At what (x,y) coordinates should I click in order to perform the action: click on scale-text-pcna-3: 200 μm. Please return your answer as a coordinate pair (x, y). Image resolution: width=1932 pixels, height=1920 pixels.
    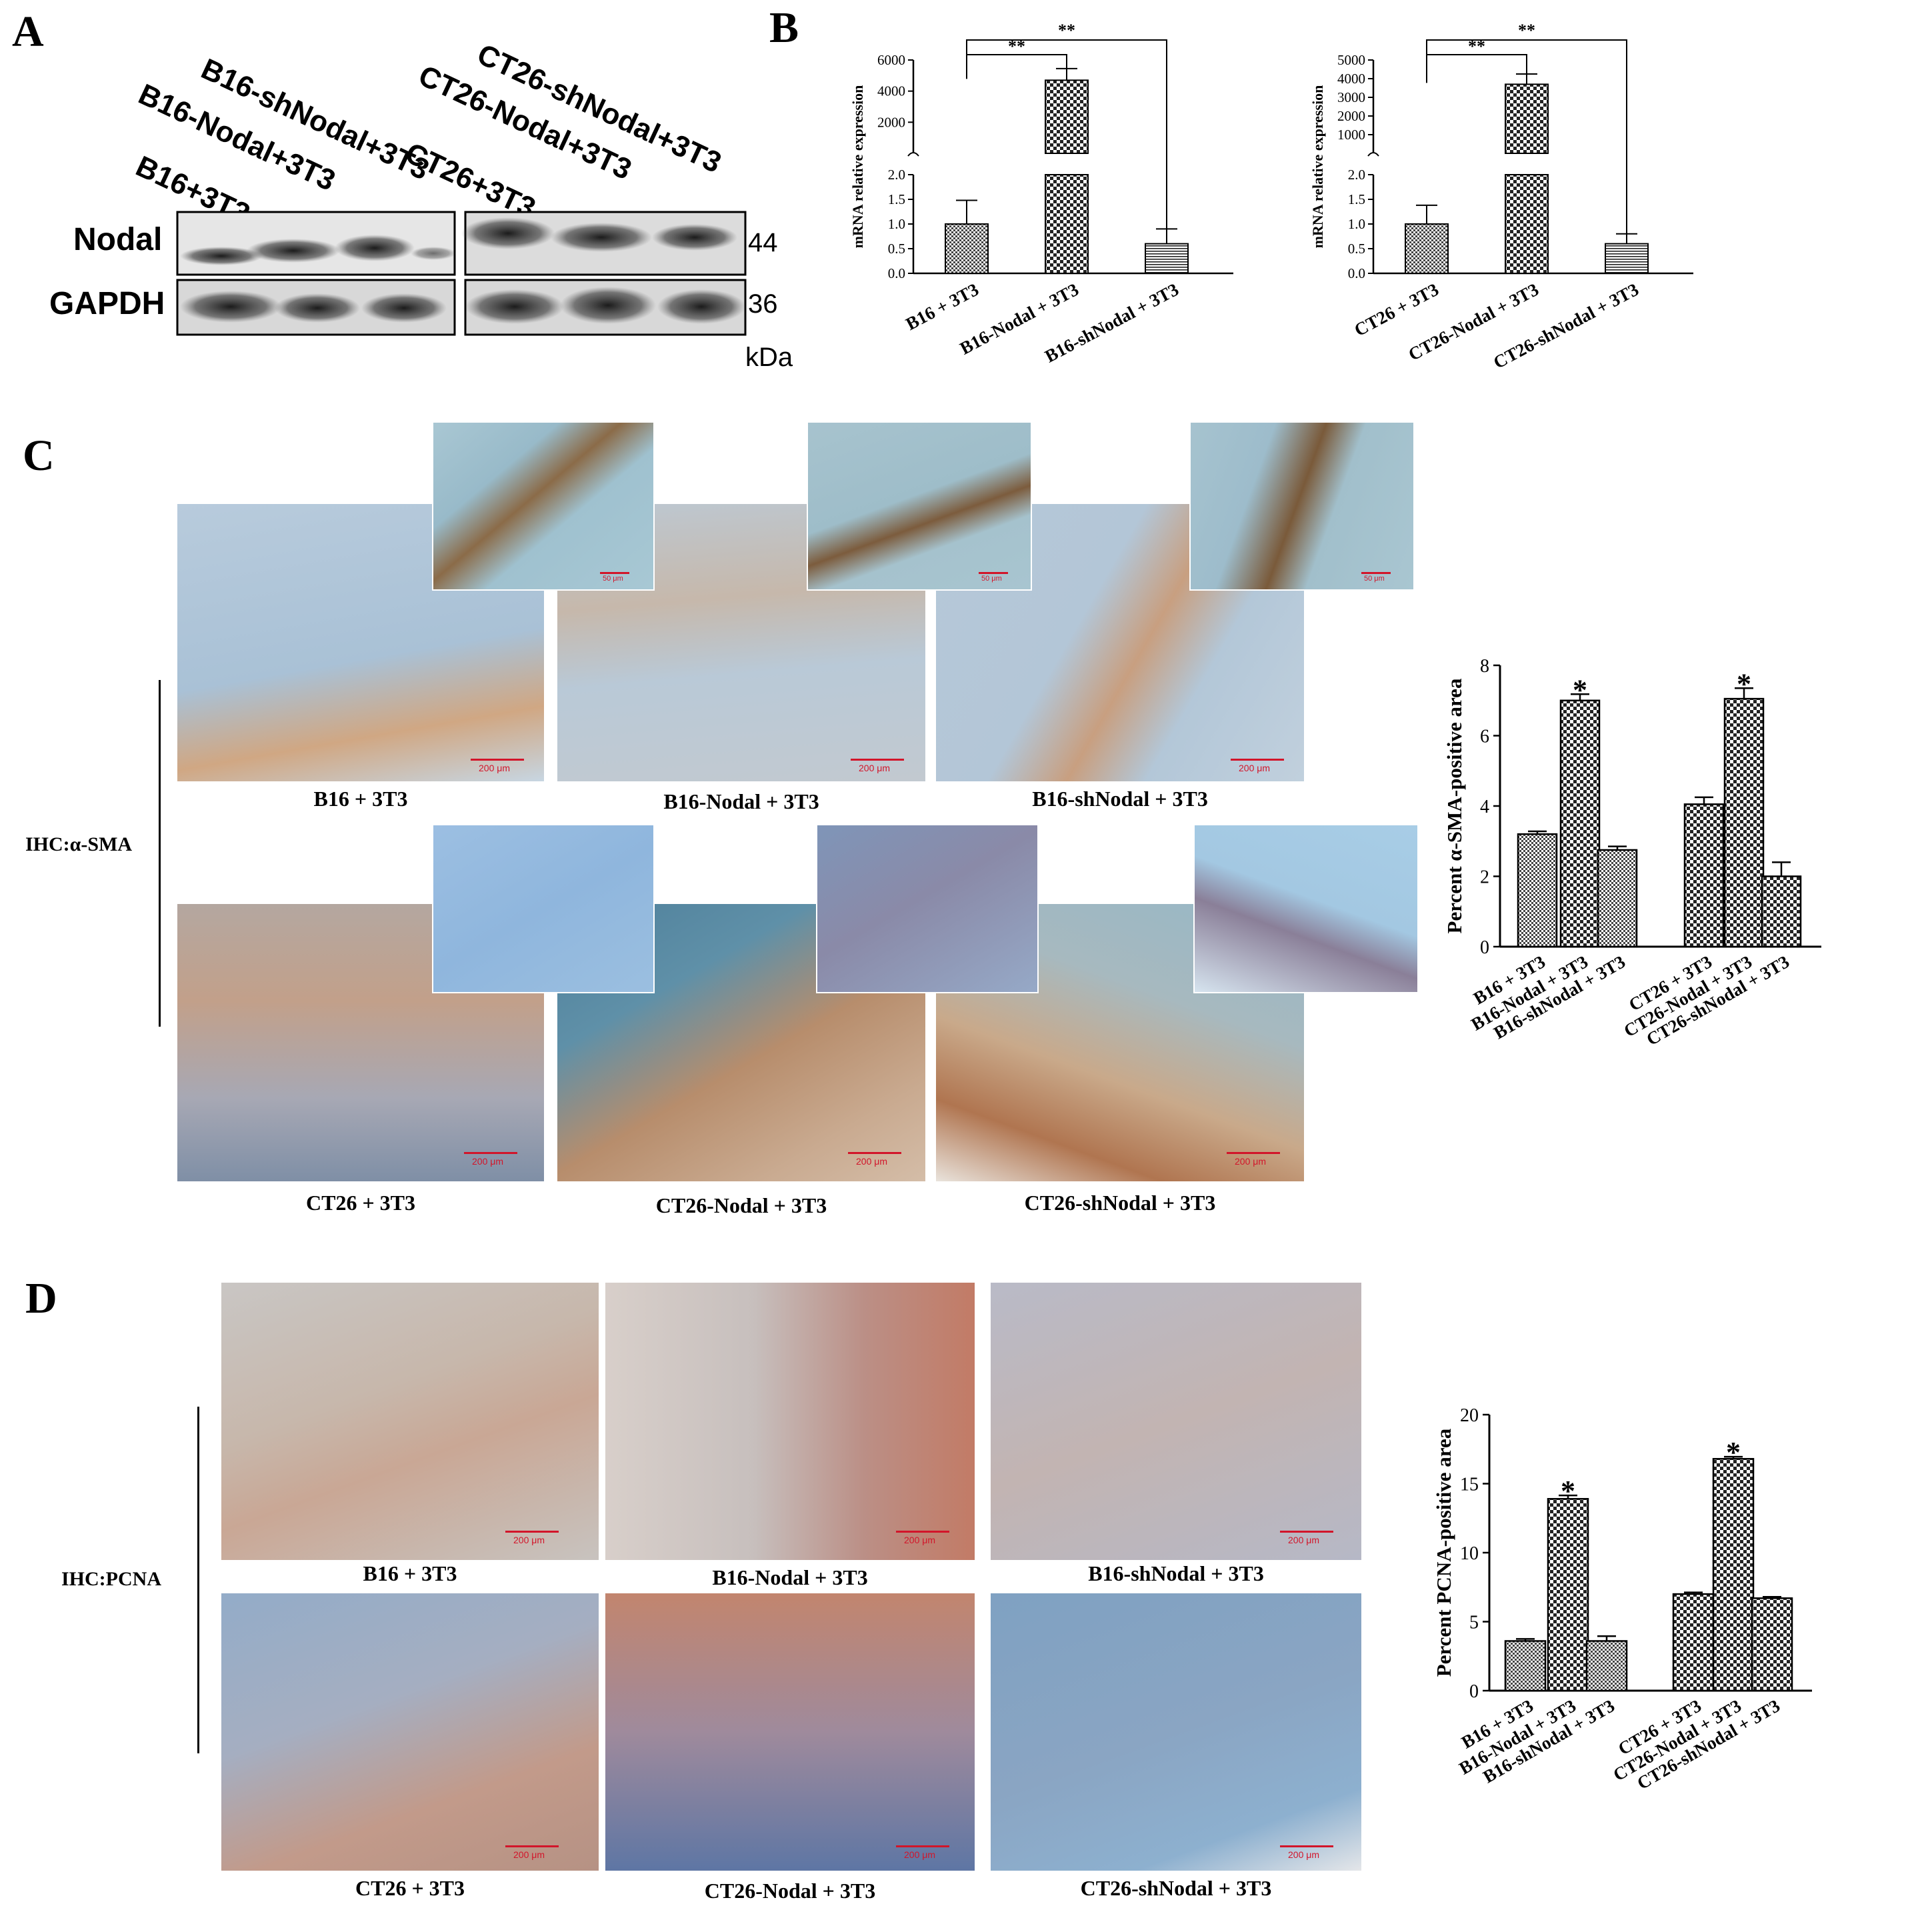
    Looking at the image, I should click on (1303, 1540).